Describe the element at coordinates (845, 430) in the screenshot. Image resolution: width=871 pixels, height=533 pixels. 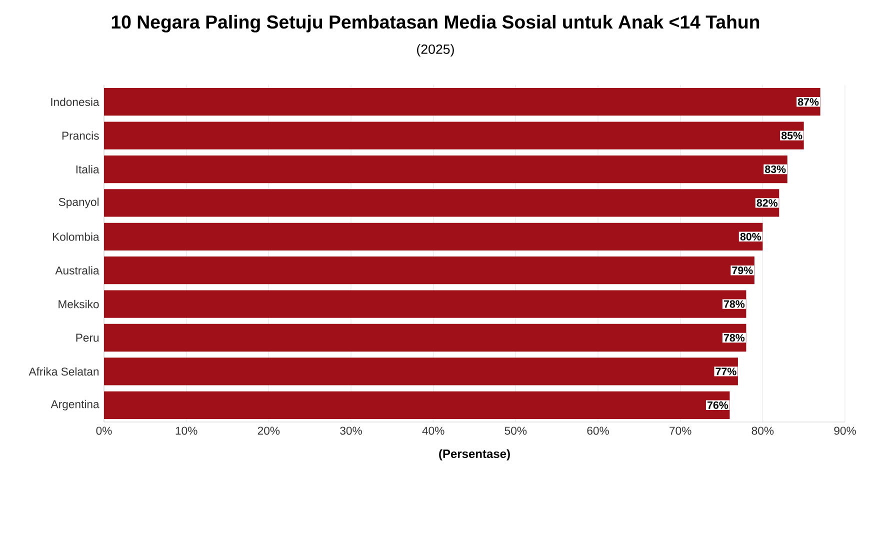
I see `x-tick-label: 90%` at that location.